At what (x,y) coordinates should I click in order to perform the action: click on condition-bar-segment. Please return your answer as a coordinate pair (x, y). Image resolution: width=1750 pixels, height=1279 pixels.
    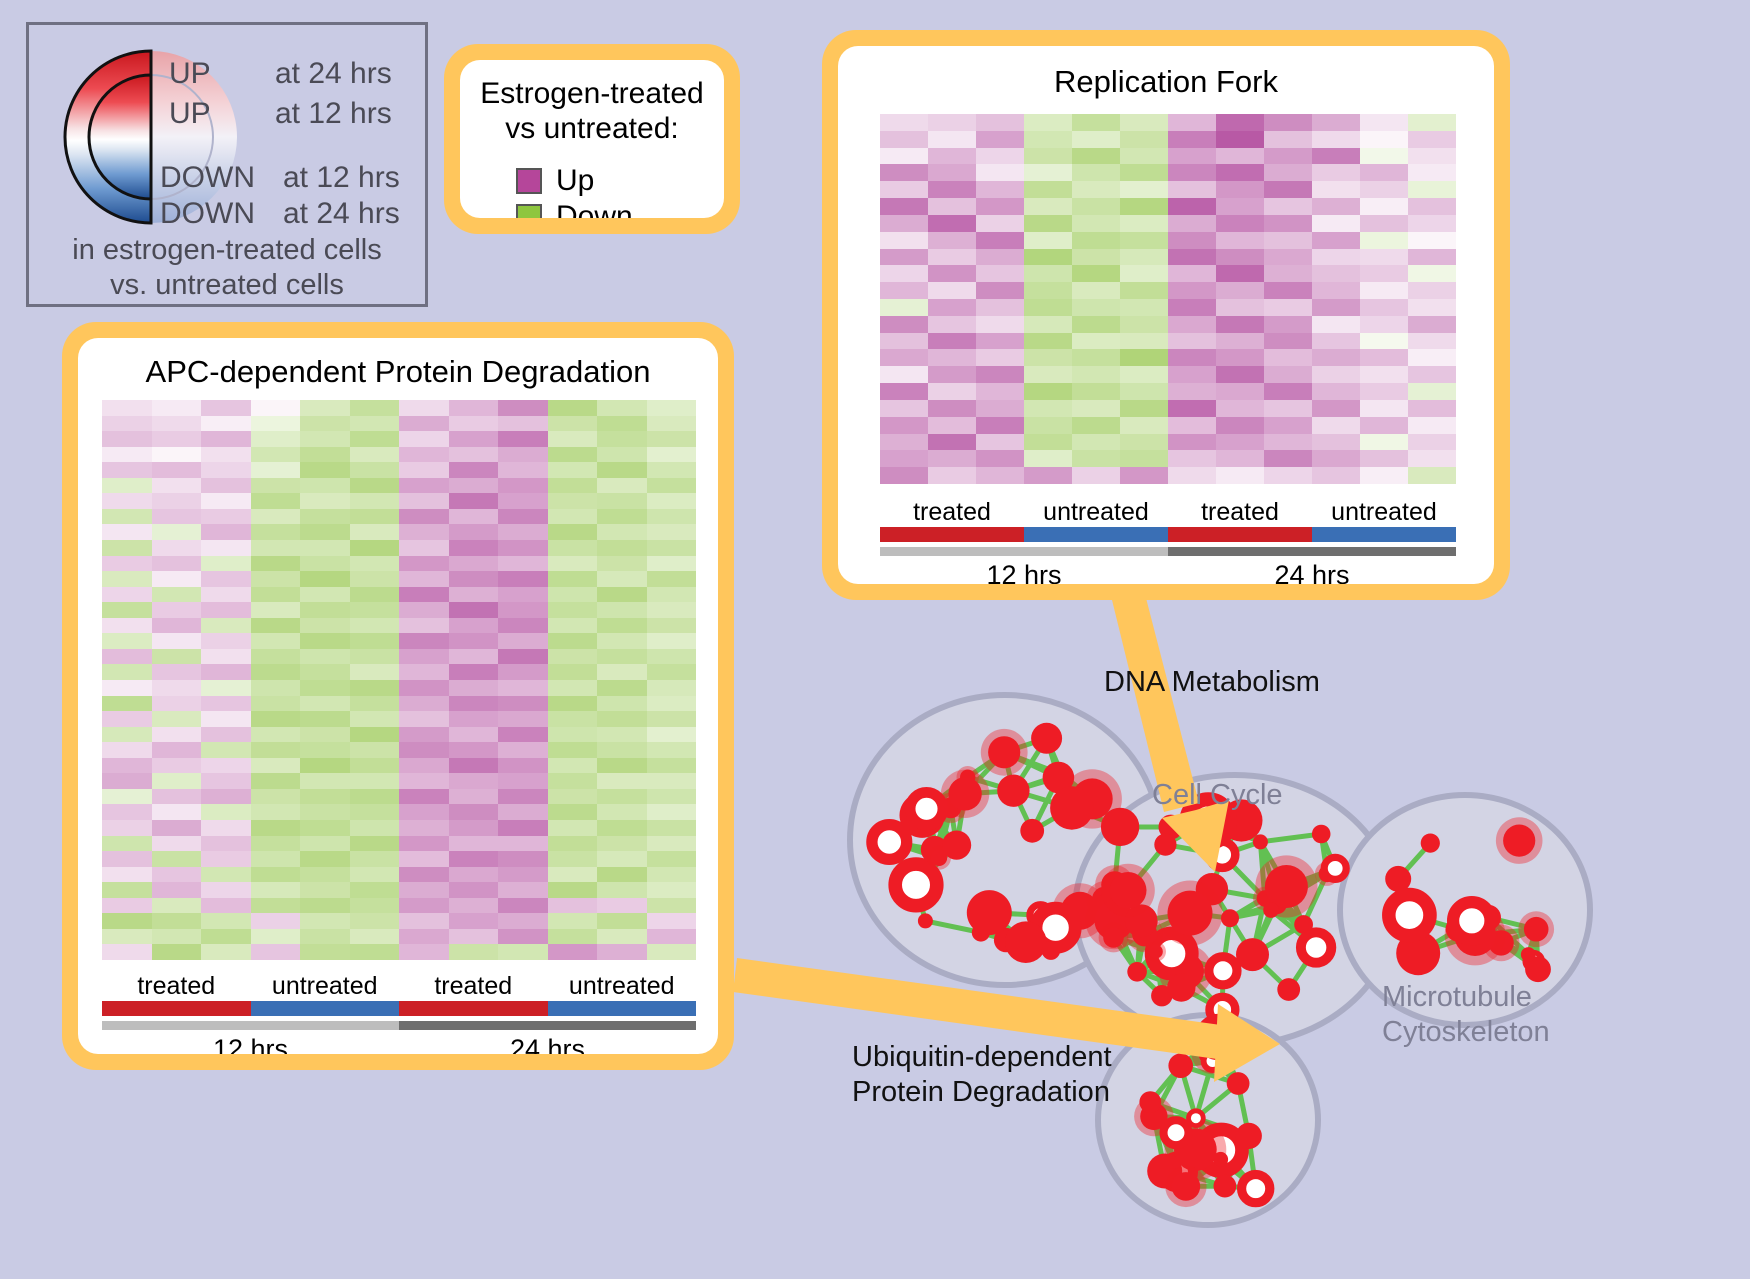
    Looking at the image, I should click on (1384, 534).